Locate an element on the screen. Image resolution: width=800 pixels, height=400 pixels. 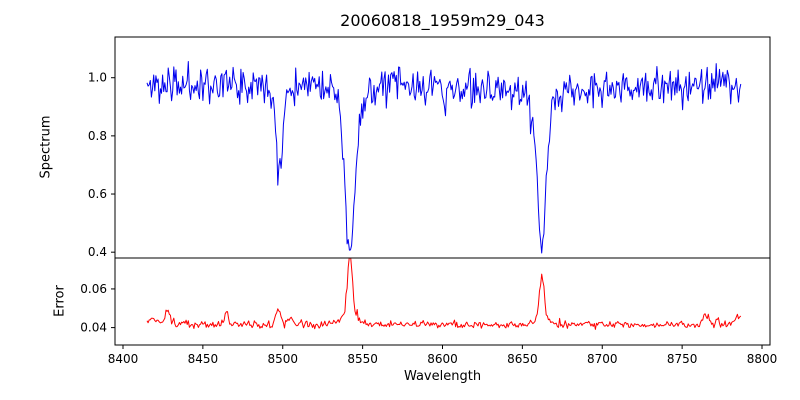
spectrum-y-axis-label: Spectrum is located at coordinates (46, 147).